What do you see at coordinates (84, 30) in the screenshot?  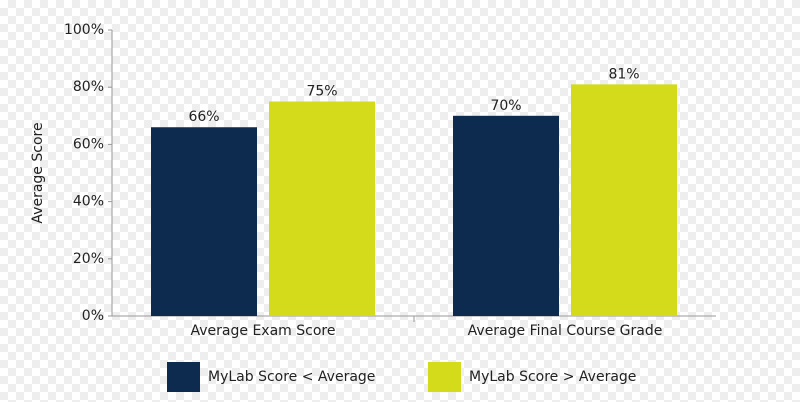 I see `y-tick-label: 100%` at bounding box center [84, 30].